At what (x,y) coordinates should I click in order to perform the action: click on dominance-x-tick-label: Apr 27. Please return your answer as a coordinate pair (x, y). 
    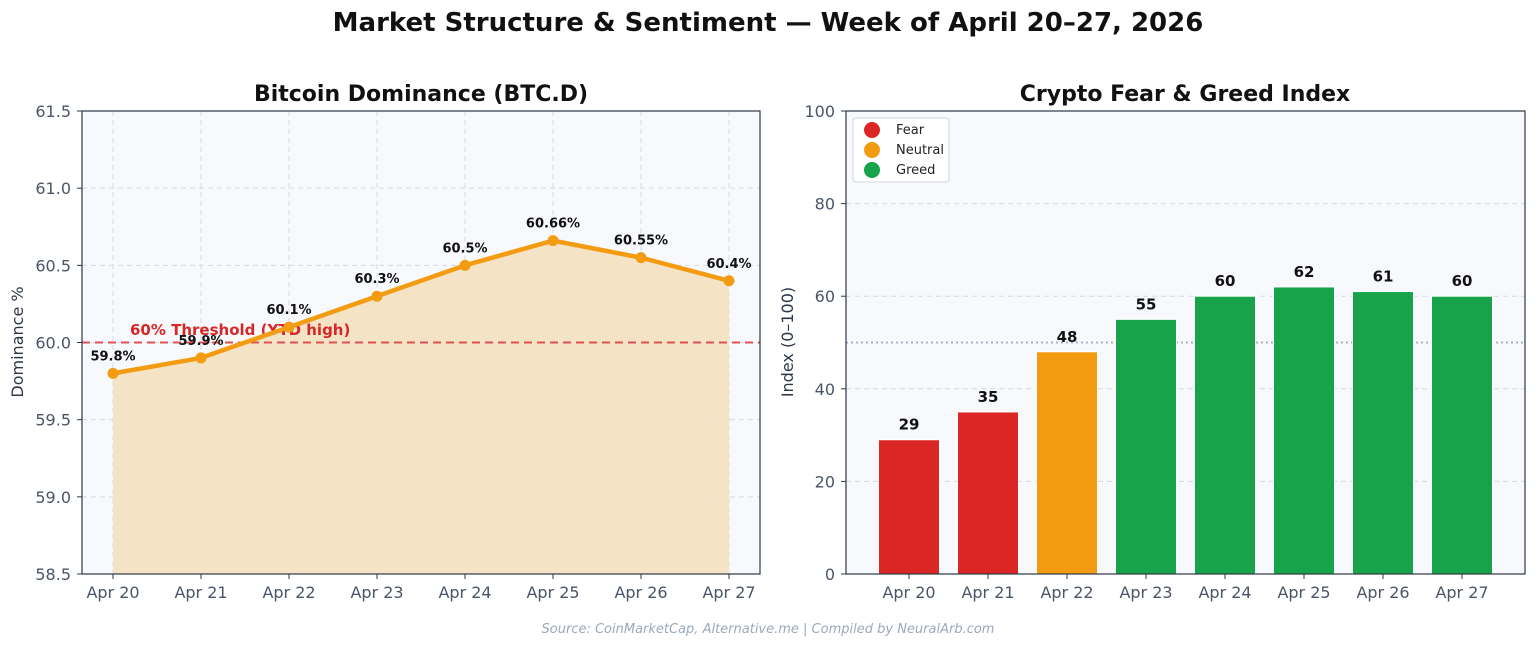
    Looking at the image, I should click on (728, 592).